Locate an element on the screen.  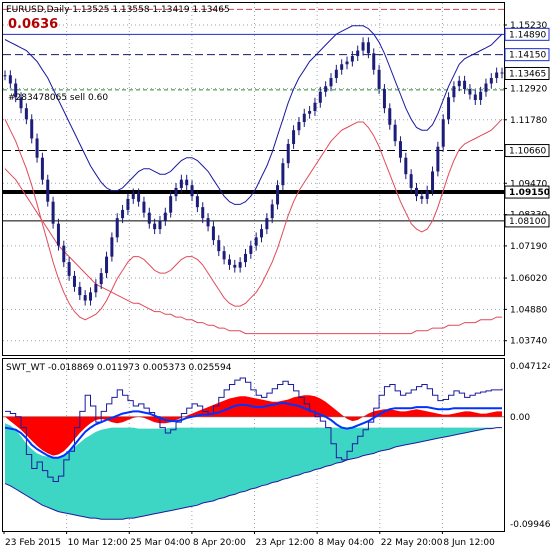
osc-tick-label: -0.099468 is located at coordinates (530, 525).